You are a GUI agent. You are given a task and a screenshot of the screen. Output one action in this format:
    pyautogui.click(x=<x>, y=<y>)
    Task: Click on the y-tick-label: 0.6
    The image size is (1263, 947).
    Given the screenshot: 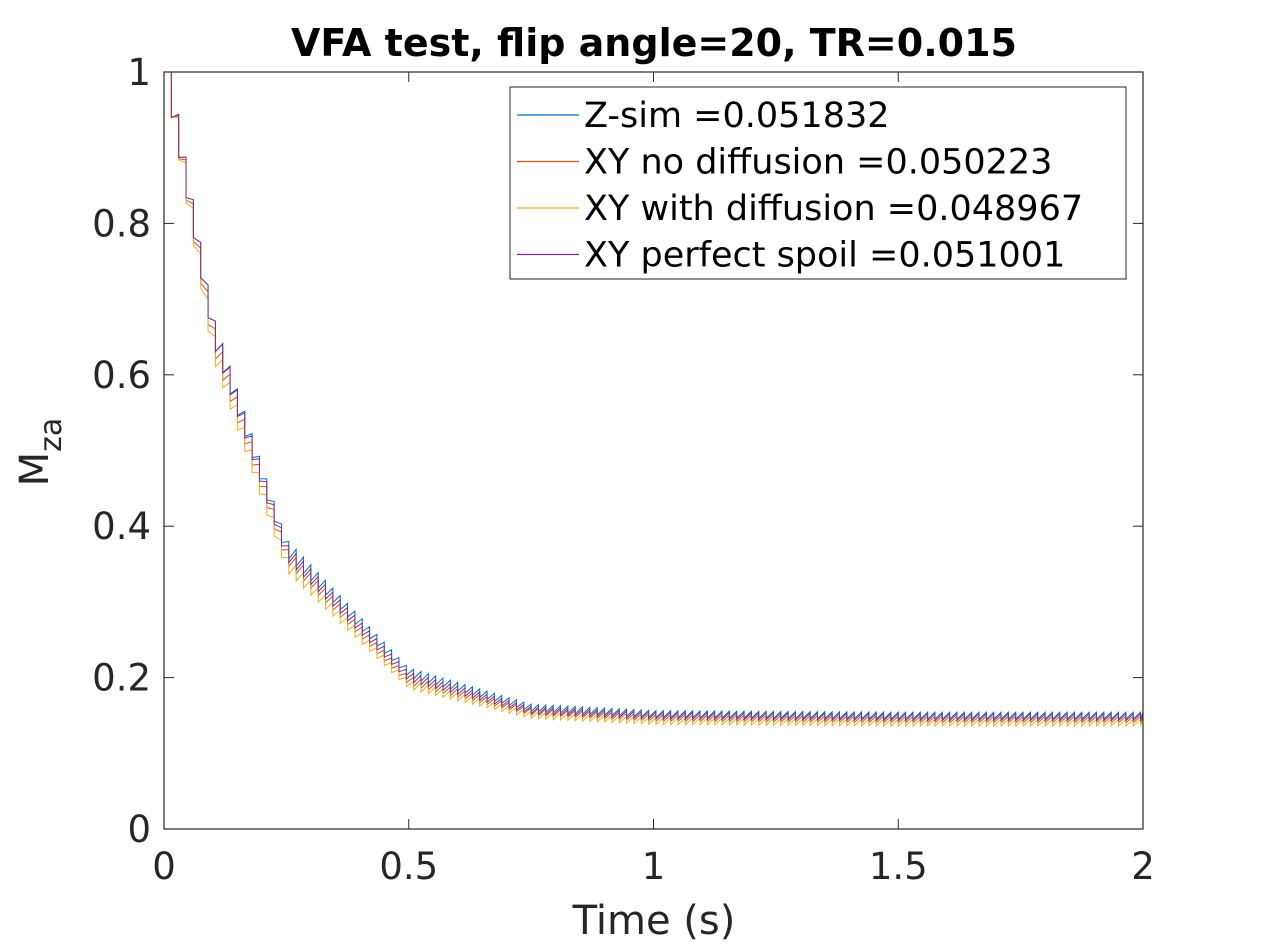 What is the action you would take?
    pyautogui.click(x=121, y=375)
    